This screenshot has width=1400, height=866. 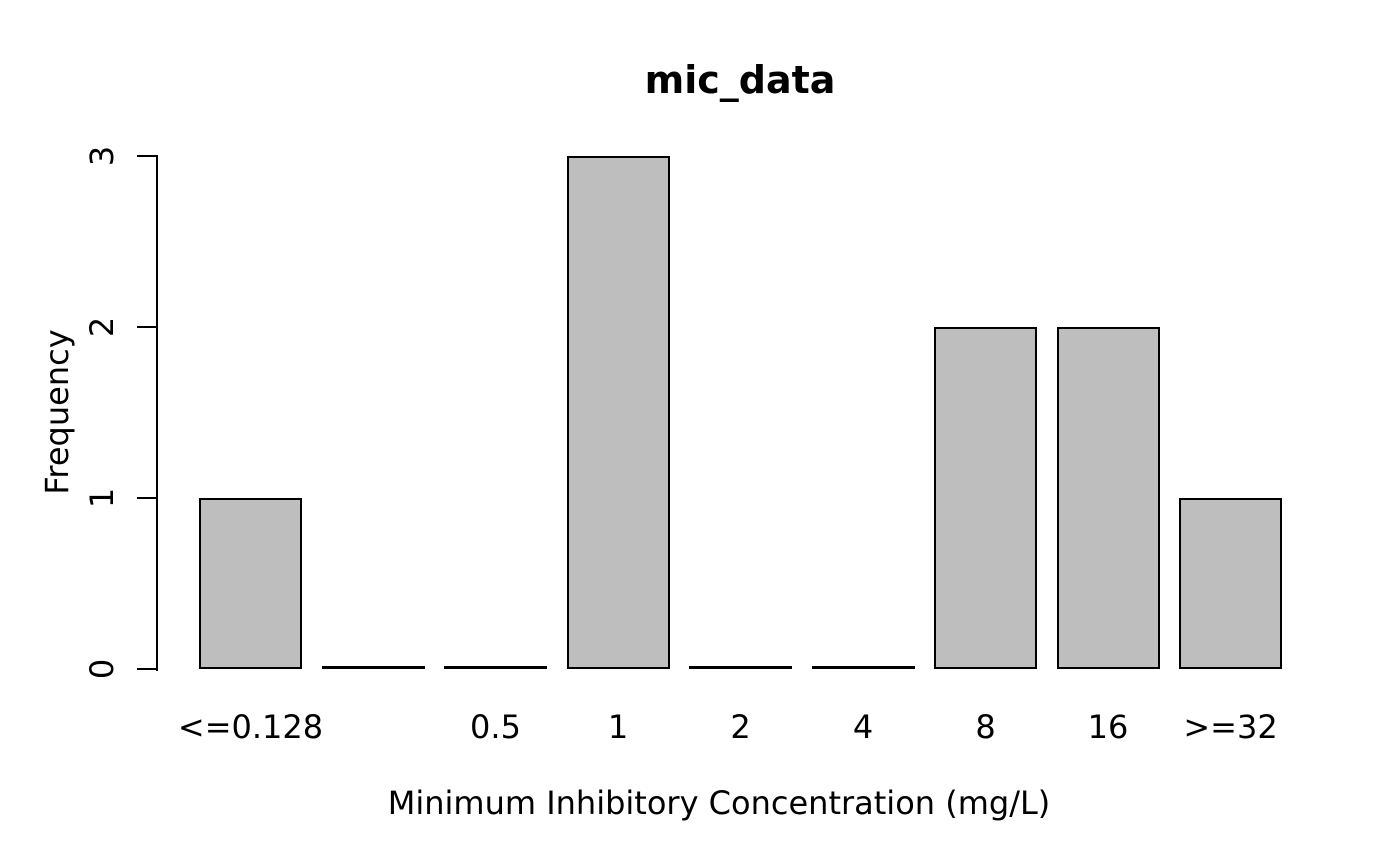 What do you see at coordinates (102, 669) in the screenshot?
I see `y-tick-label: 0` at bounding box center [102, 669].